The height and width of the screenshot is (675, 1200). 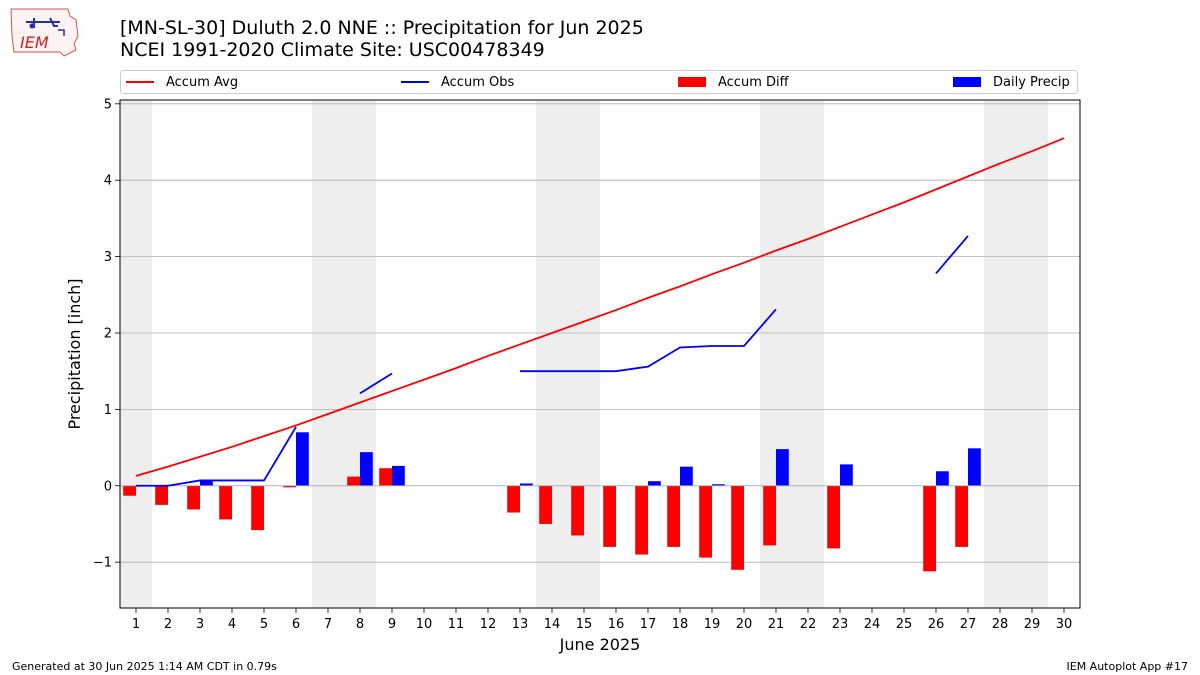 What do you see at coordinates (648, 624) in the screenshot?
I see `xtick-label-17: 17` at bounding box center [648, 624].